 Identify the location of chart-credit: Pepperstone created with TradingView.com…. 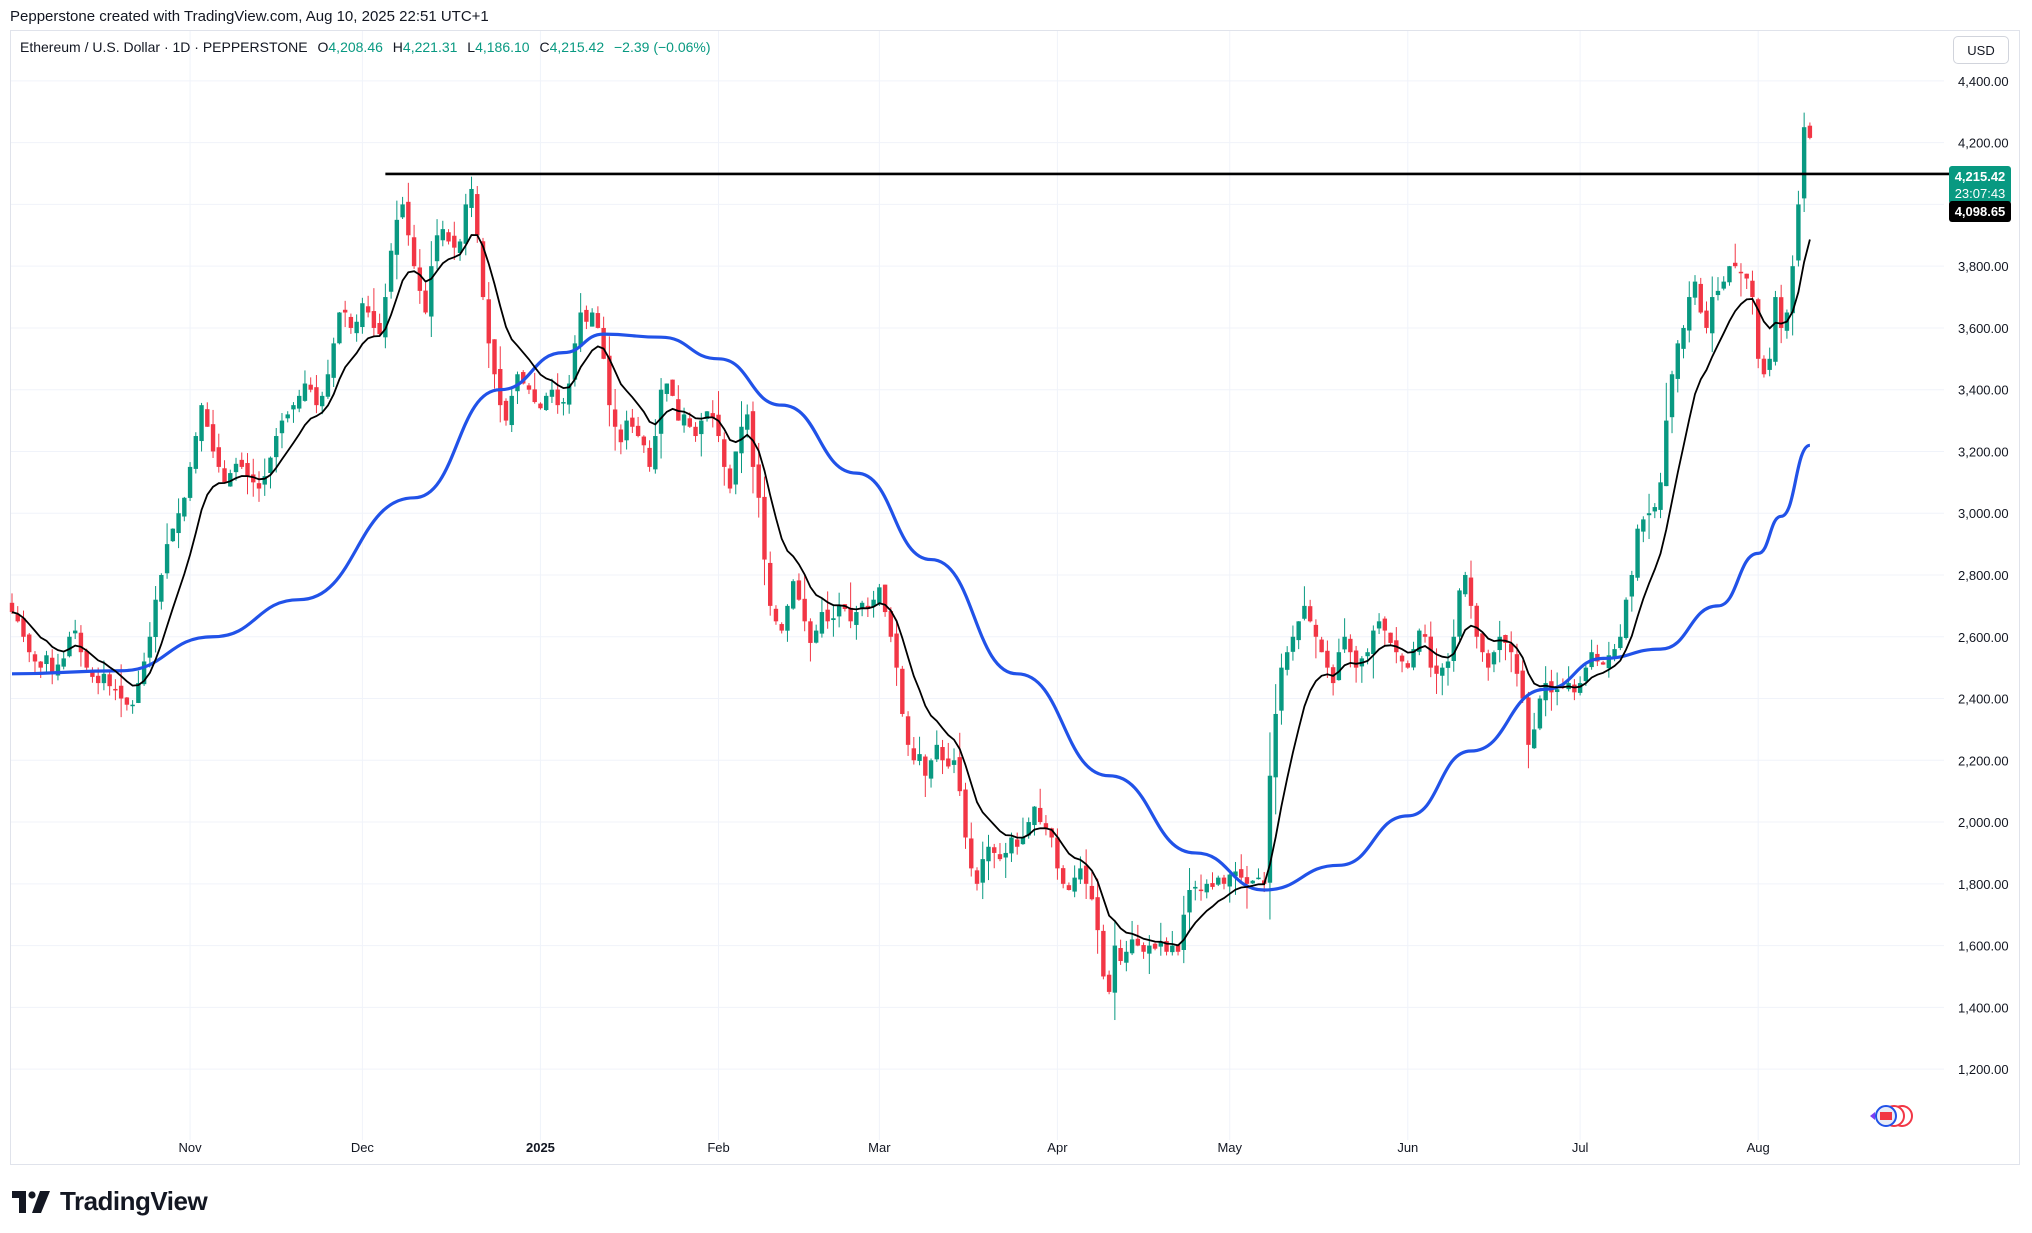
(249, 16).